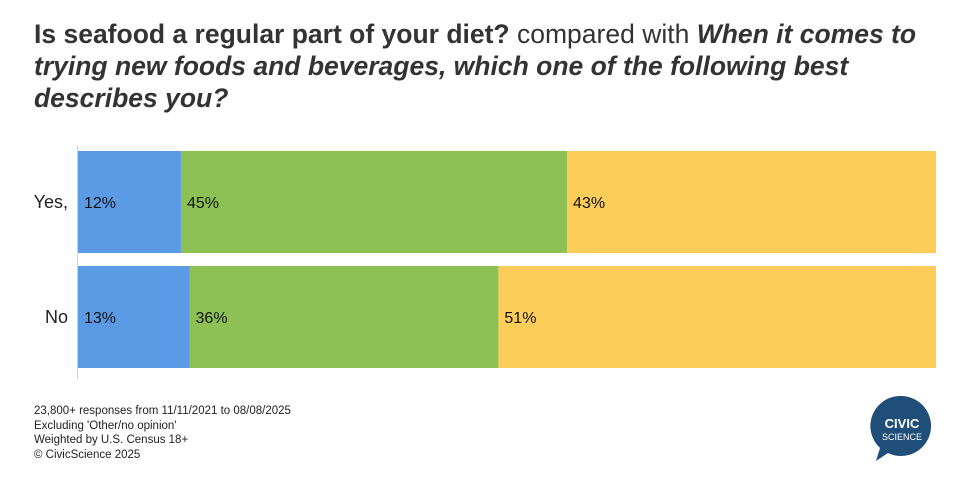  What do you see at coordinates (589, 203) in the screenshot?
I see `data-label-yes-3: 43%` at bounding box center [589, 203].